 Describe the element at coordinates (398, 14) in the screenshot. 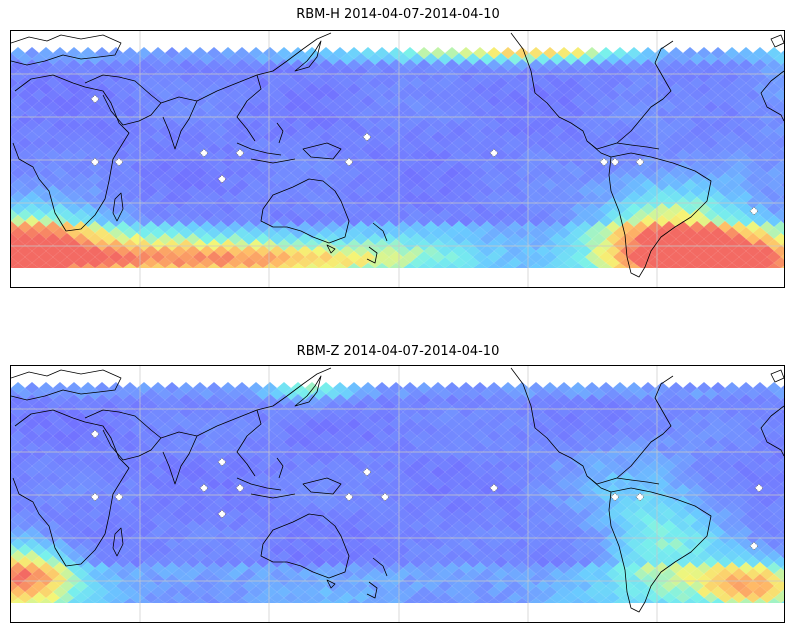

I see `panel-title-rbm-h: RBM-H 2014-04-07-2014-04-10` at that location.